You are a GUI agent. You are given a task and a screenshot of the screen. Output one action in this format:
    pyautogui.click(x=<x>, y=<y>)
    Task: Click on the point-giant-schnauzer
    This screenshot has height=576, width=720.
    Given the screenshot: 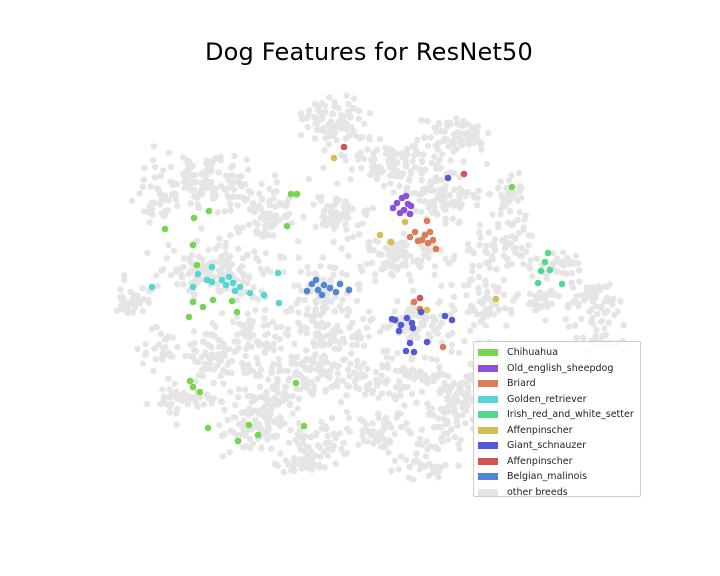 What is the action you would take?
    pyautogui.click(x=399, y=331)
    